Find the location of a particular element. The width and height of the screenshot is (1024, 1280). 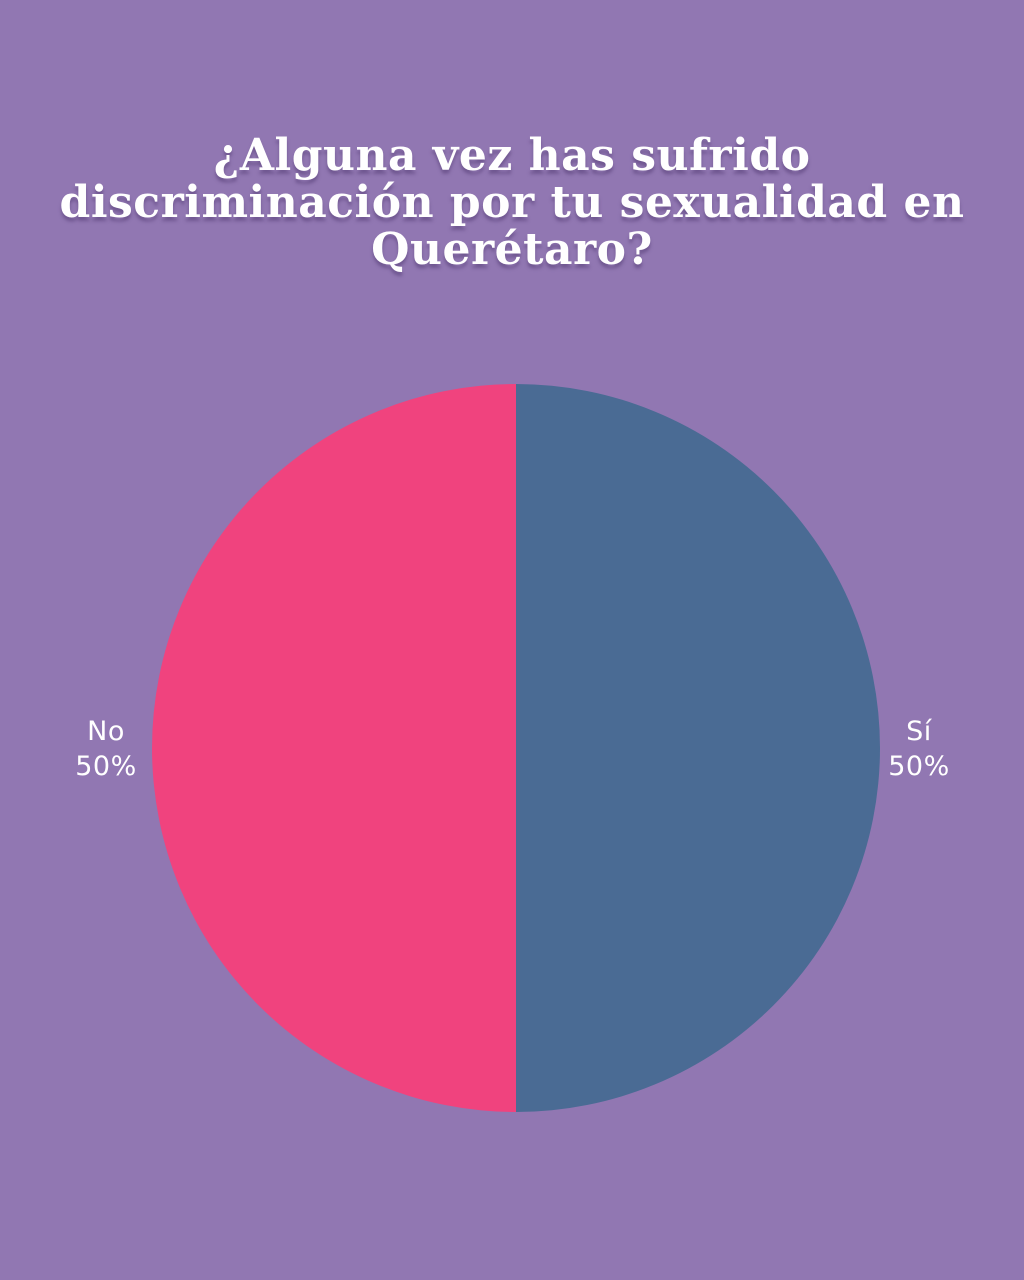

pie-label-si-name: Sí is located at coordinates (919, 731).